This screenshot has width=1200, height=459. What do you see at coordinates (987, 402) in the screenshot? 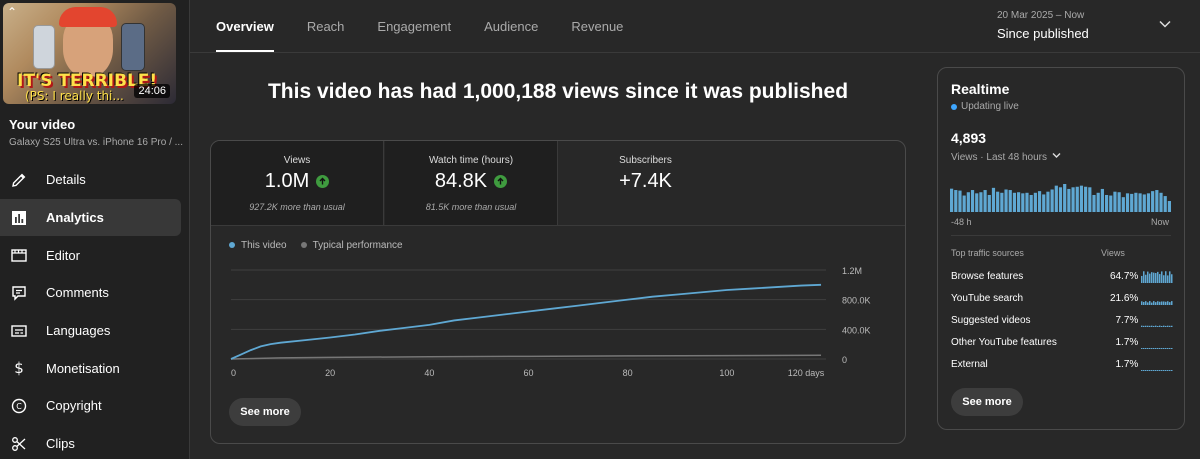
I see `realtime-see-more-button: See more` at bounding box center [987, 402].